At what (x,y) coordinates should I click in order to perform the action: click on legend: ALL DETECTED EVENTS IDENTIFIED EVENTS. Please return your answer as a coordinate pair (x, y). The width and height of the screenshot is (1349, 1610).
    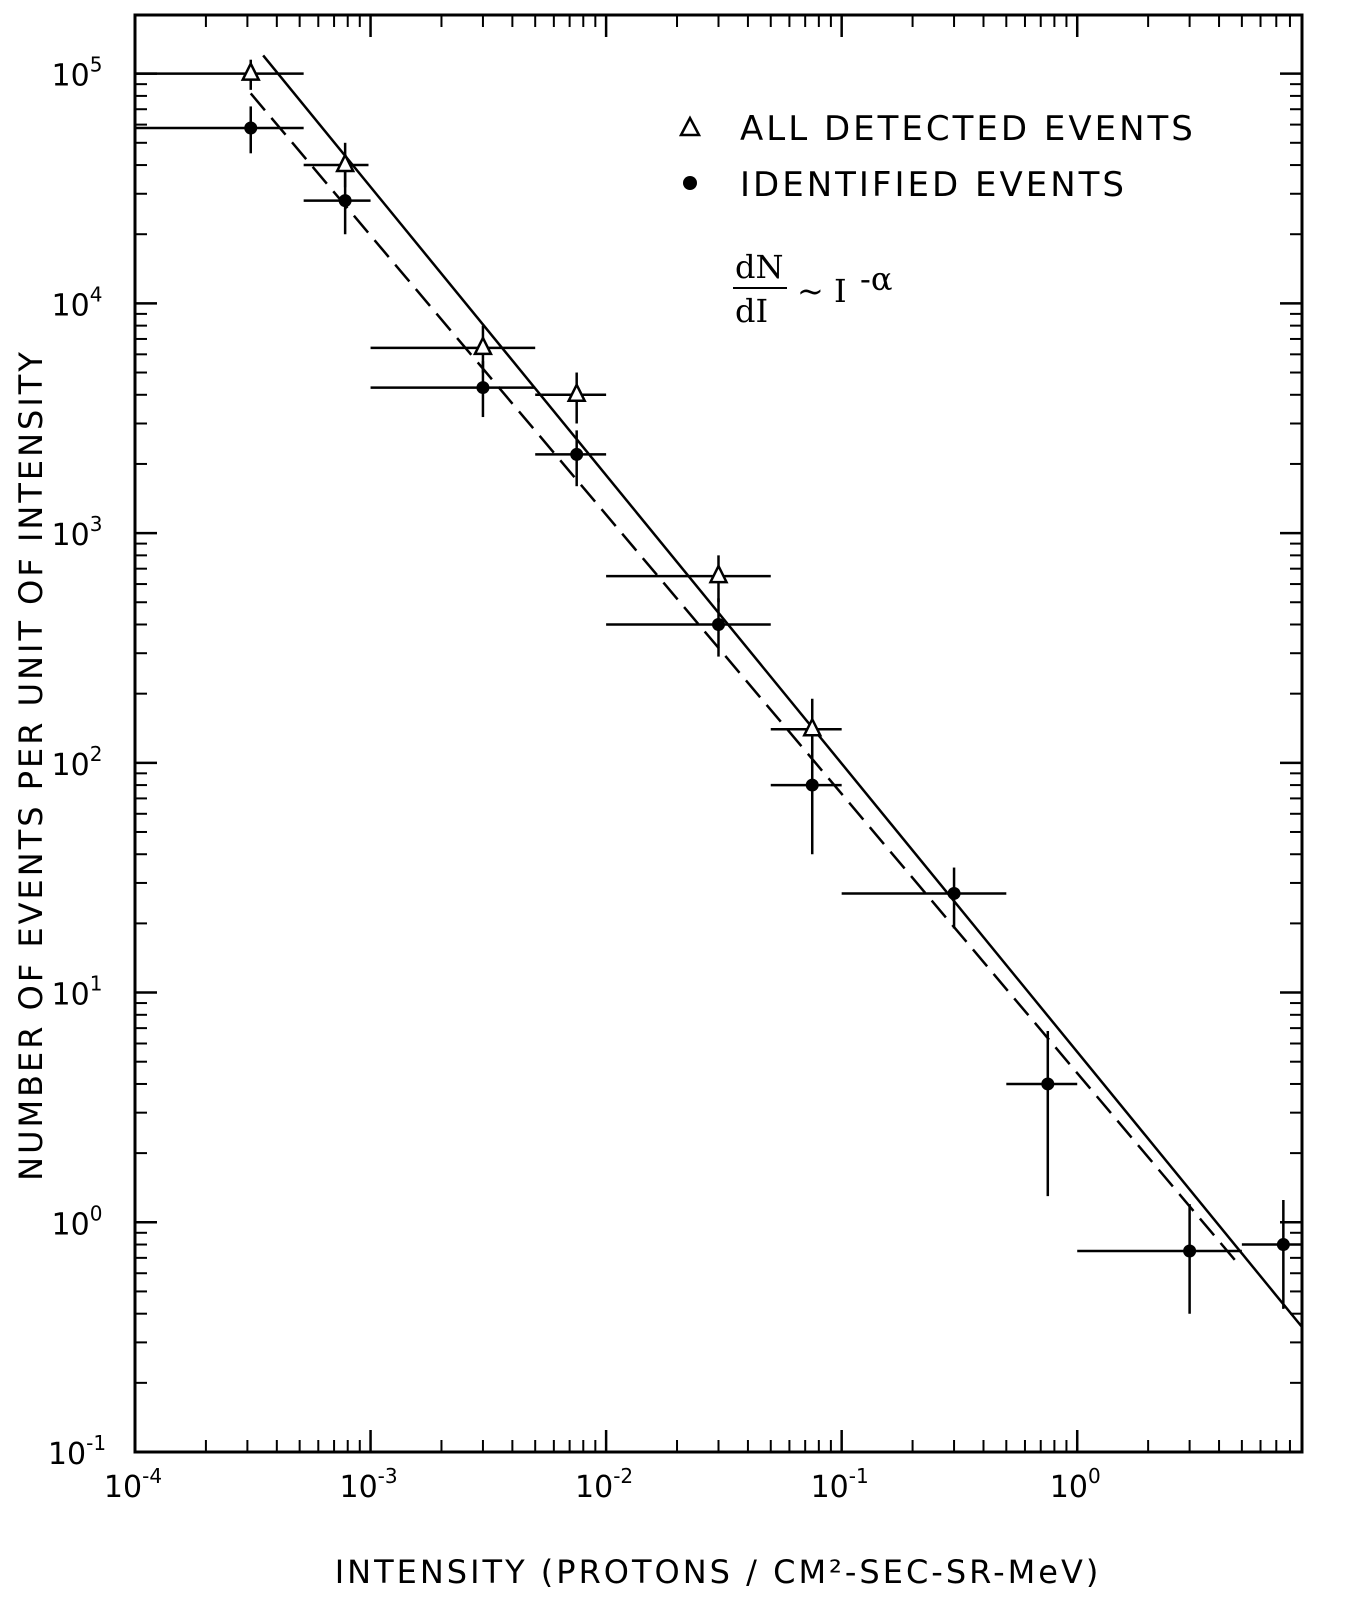
    Looking at the image, I should click on (937, 157).